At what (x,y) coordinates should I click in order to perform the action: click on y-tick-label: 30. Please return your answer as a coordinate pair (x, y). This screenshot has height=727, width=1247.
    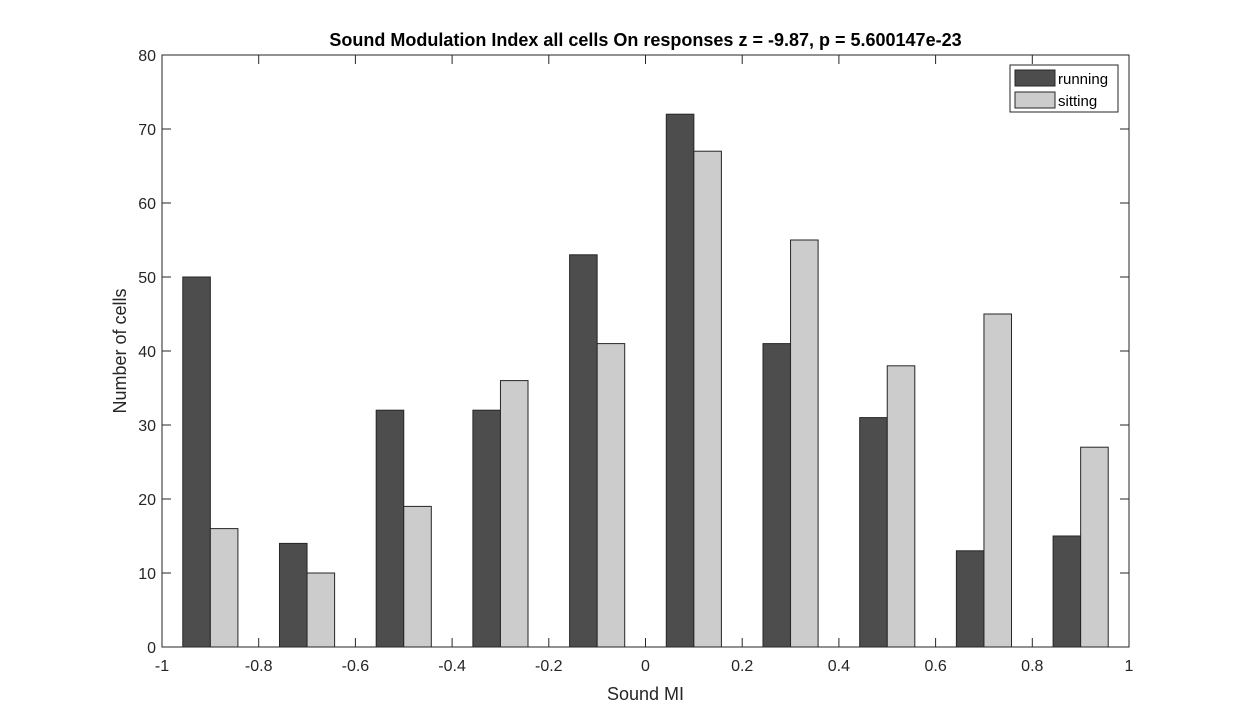
    Looking at the image, I should click on (147, 426).